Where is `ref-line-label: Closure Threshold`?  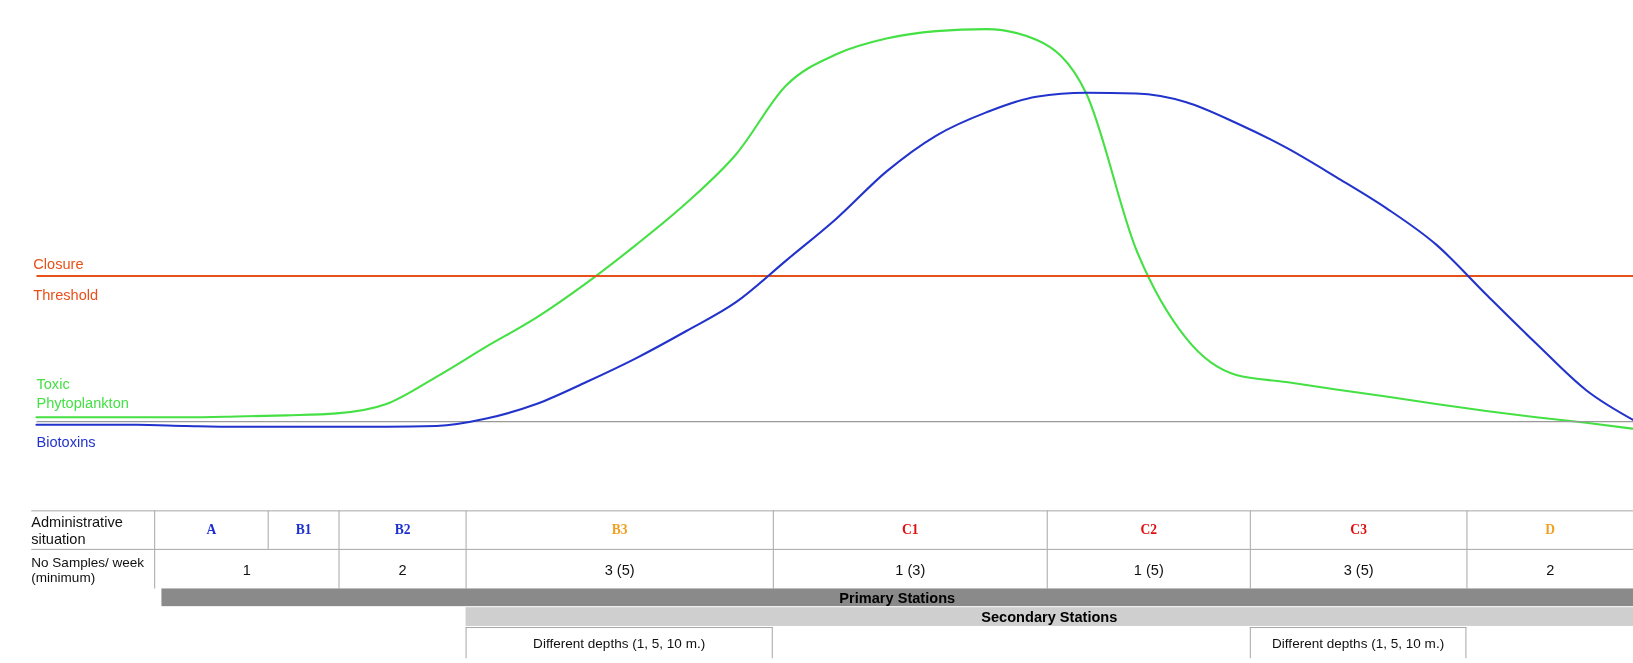
ref-line-label: Closure Threshold is located at coordinates (66, 279).